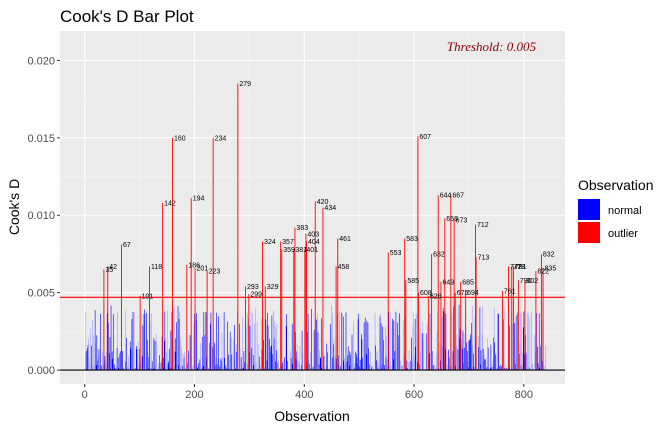  I want to click on outlier-label: 644, so click(446, 196).